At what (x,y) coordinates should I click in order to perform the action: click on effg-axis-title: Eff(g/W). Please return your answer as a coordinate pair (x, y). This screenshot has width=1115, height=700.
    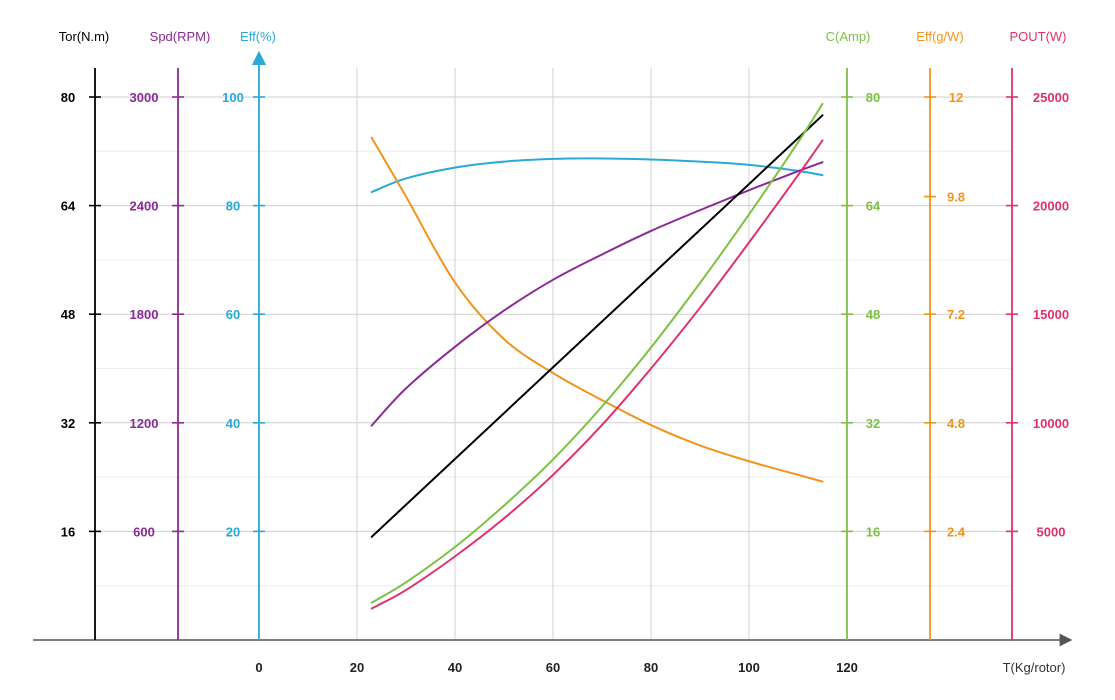
    Looking at the image, I should click on (939, 36).